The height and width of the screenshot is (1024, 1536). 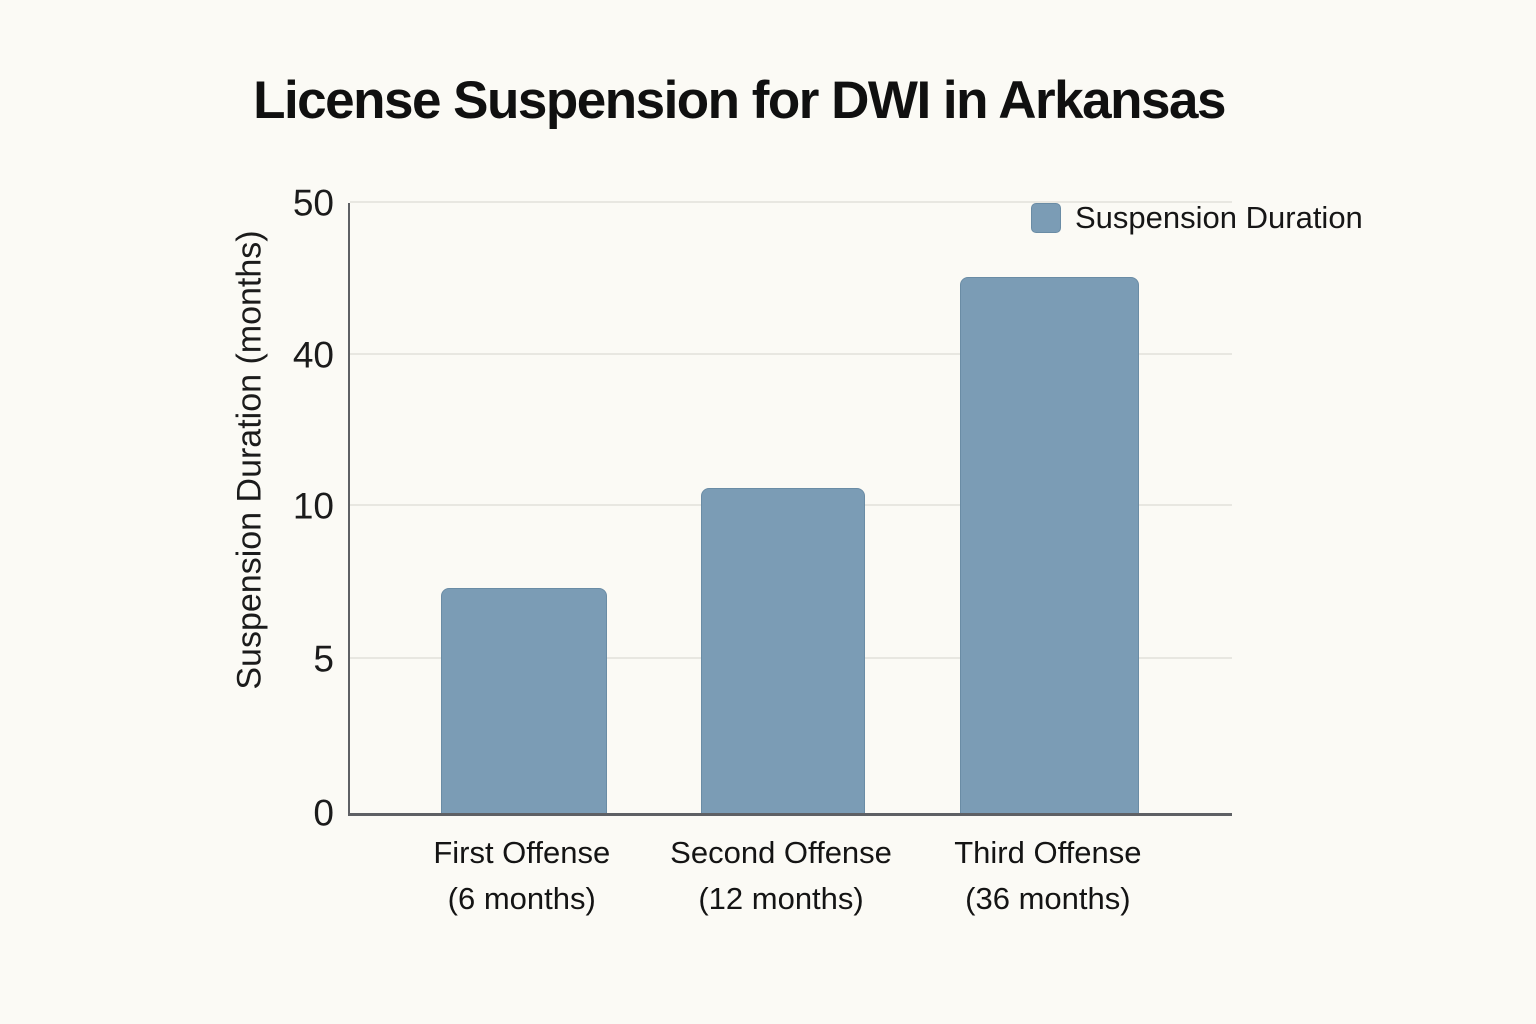 I want to click on y-tick-5: 5, so click(x=323, y=659).